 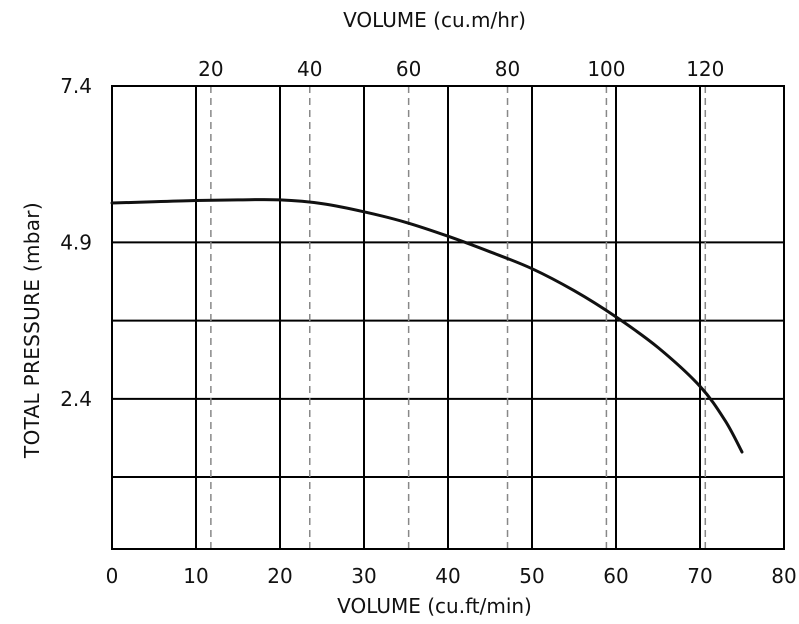 What do you see at coordinates (434, 606) in the screenshot?
I see `bottom-axis-title: VOLUME (cu.ft/min)` at bounding box center [434, 606].